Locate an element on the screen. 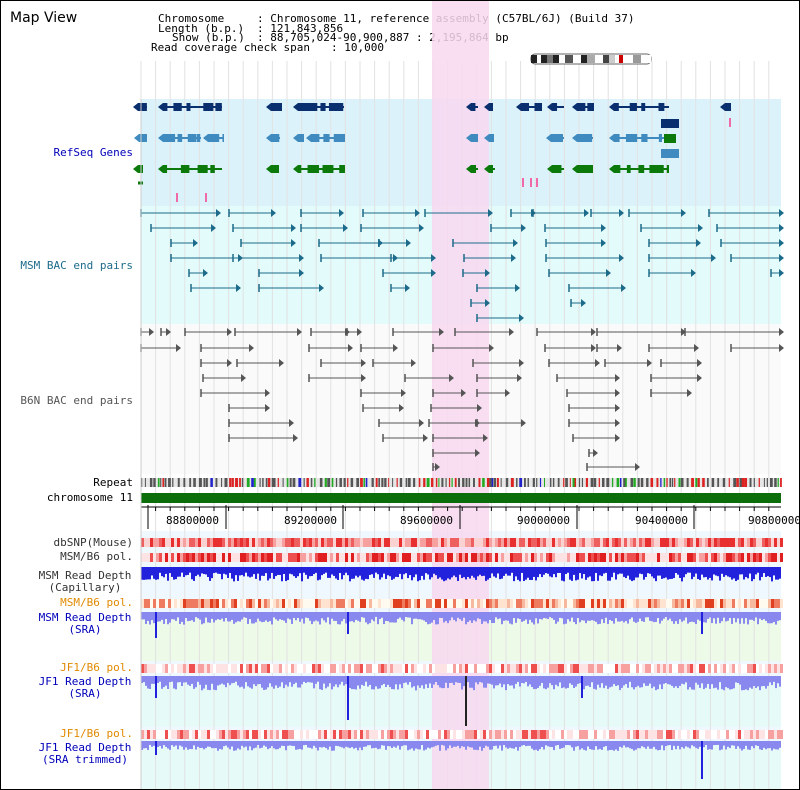  track-label-repeat: Repeat is located at coordinates (113, 482).